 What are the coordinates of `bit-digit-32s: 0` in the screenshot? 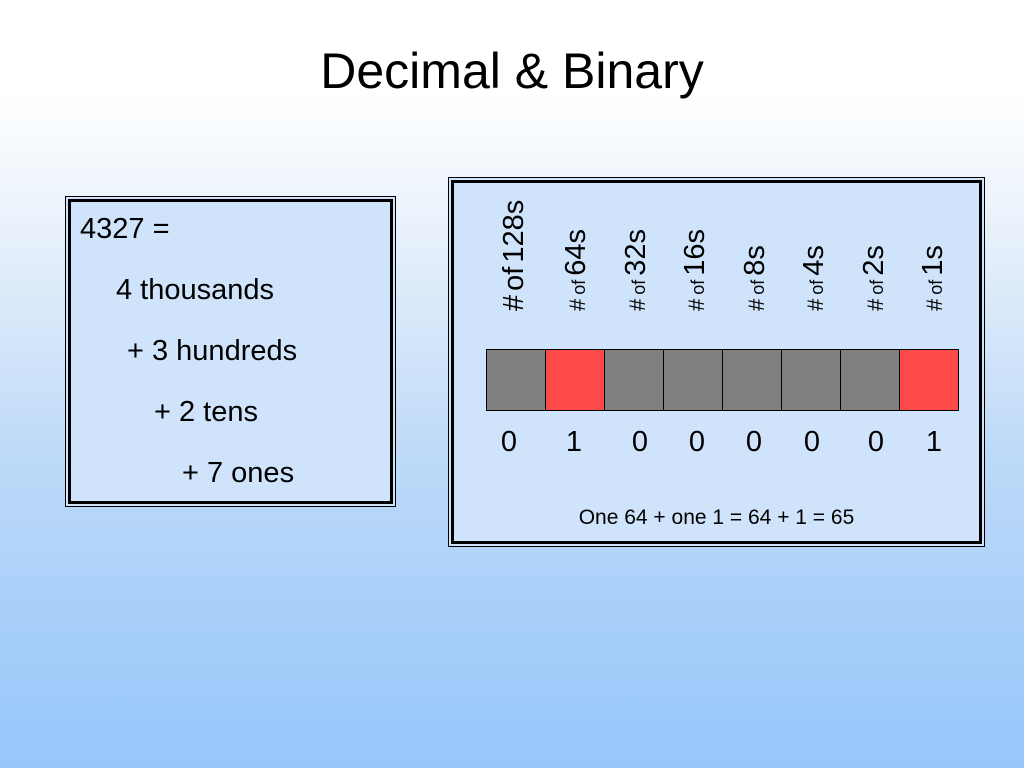 It's located at (640, 442).